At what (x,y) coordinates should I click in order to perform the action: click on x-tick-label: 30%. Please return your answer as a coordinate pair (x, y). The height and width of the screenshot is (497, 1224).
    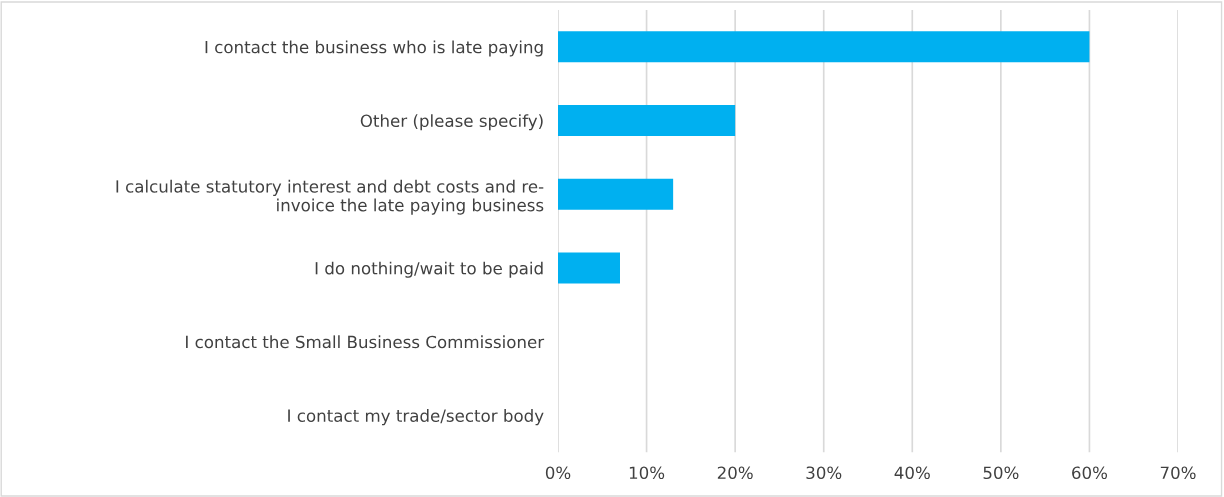
    Looking at the image, I should click on (824, 473).